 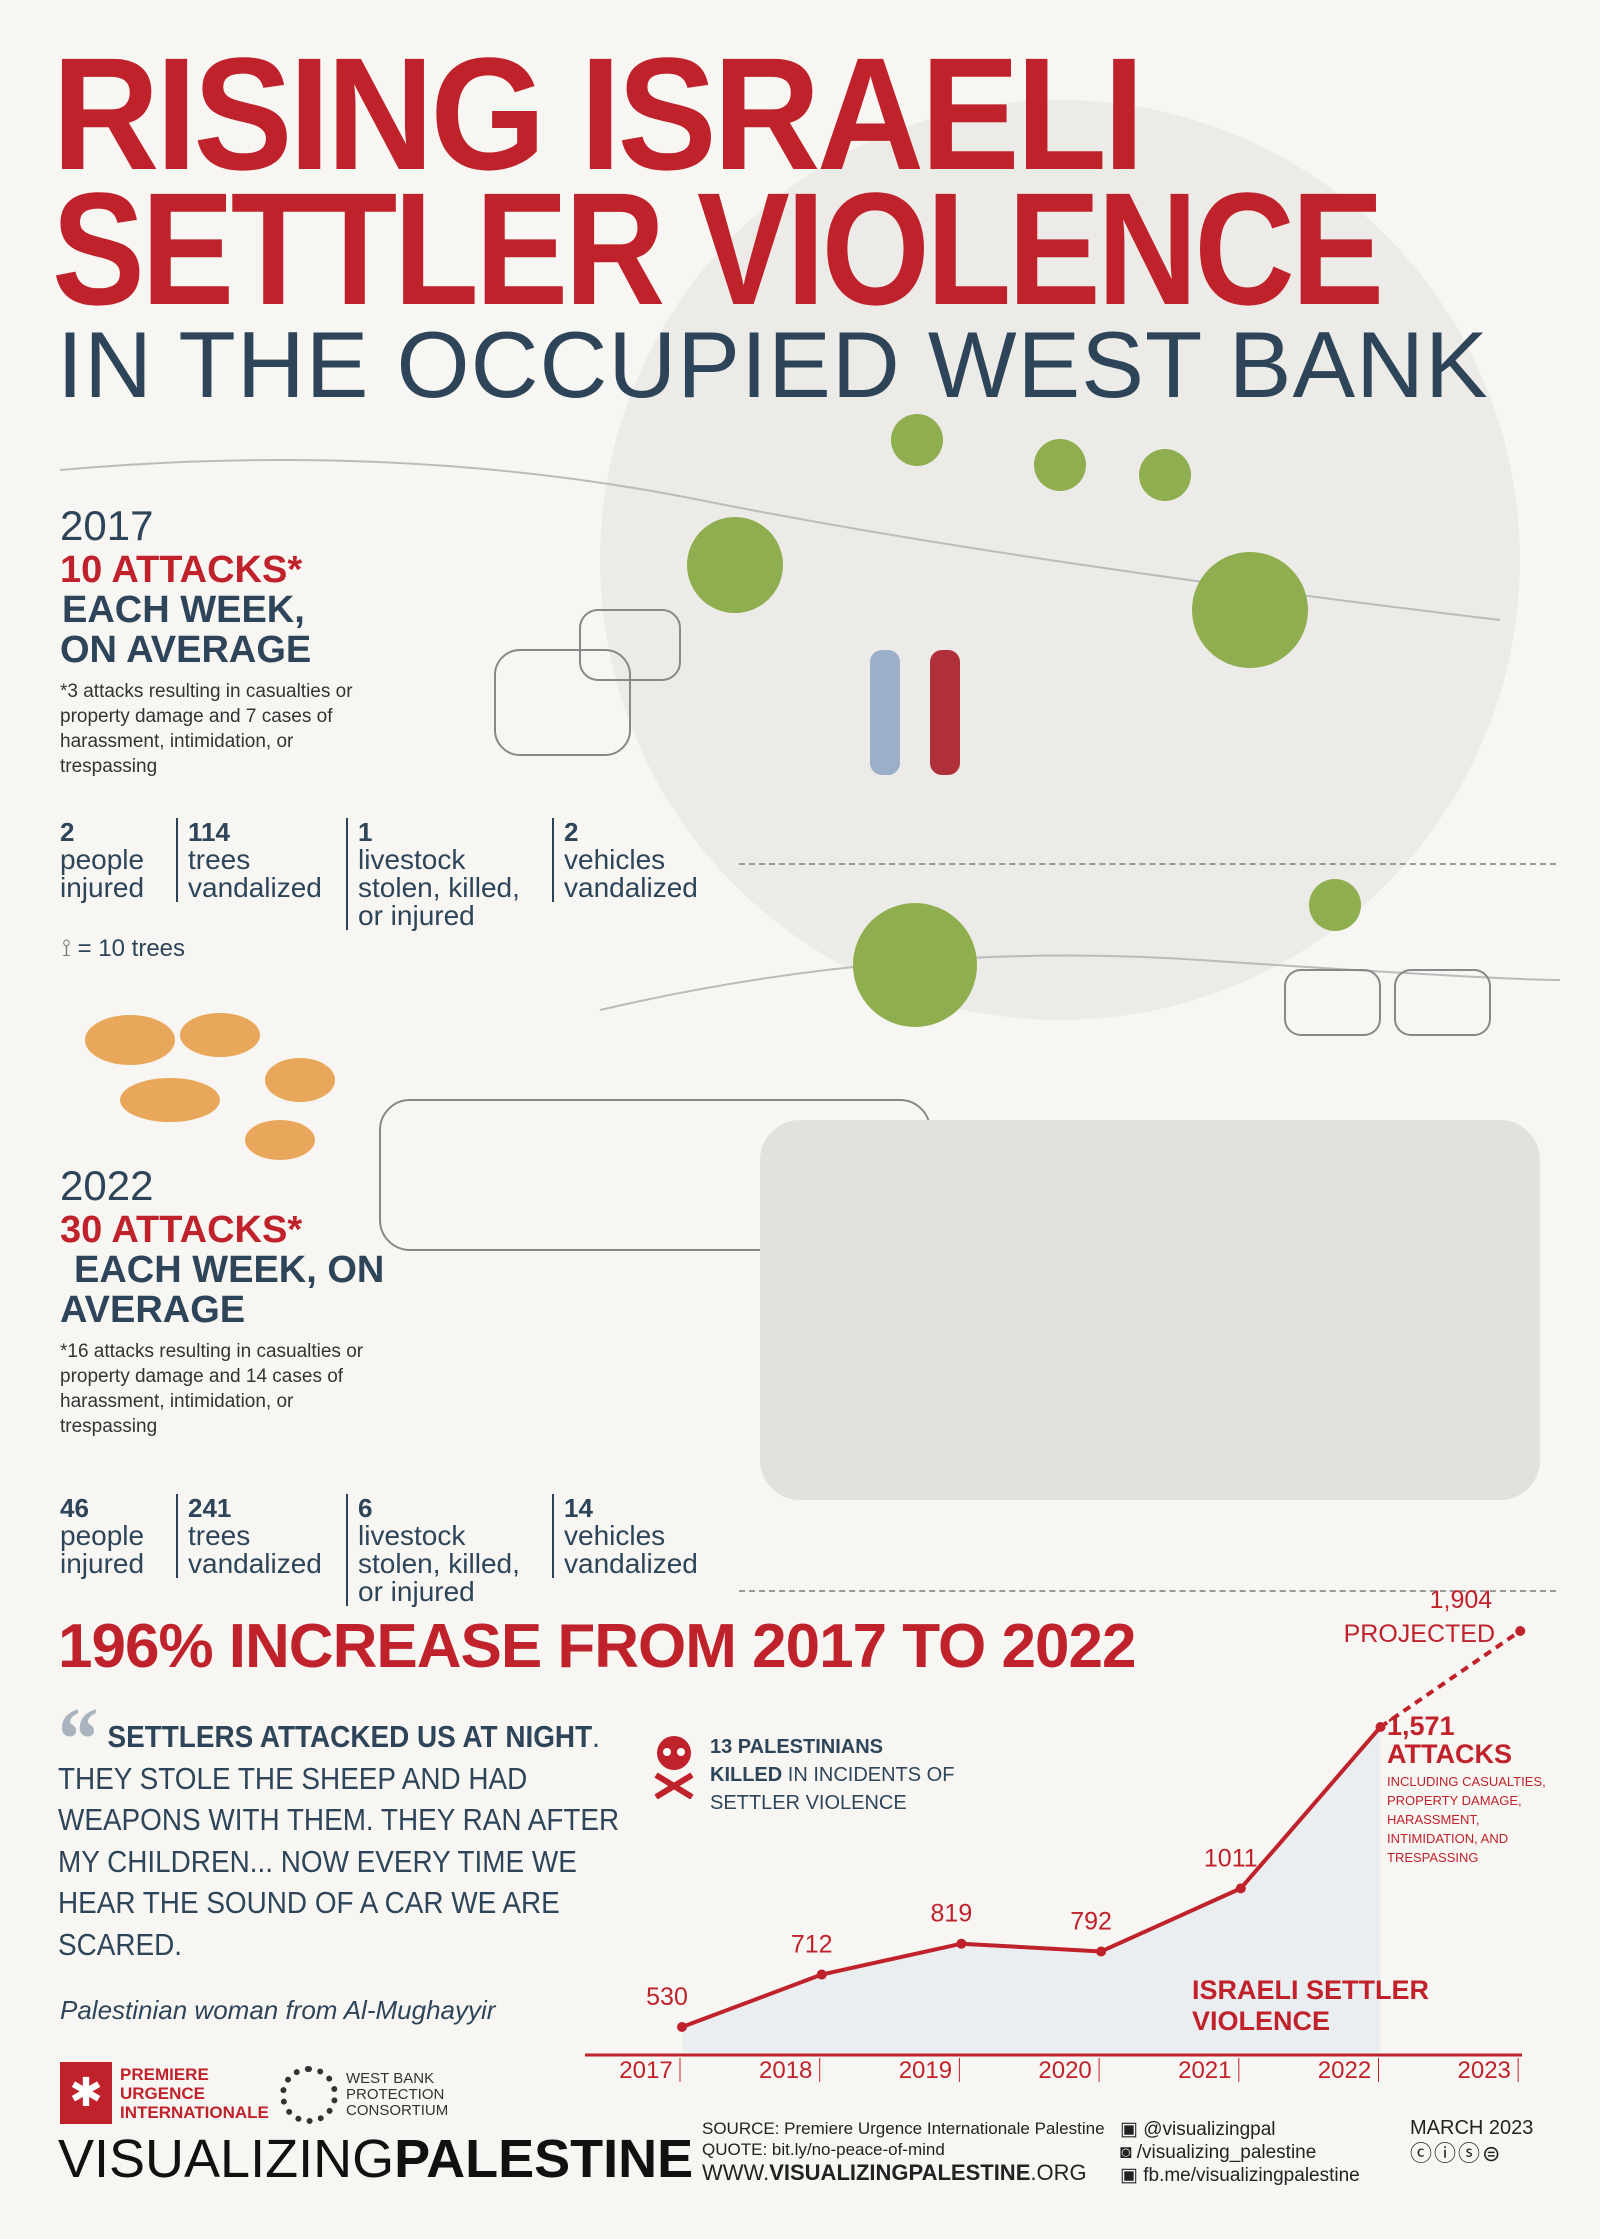 What do you see at coordinates (256, 860) in the screenshot?
I see `stat-trees: 114 trees vandalized` at bounding box center [256, 860].